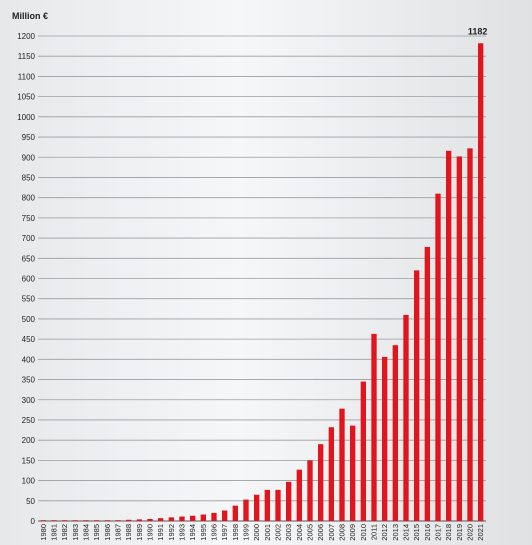 Image resolution: width=532 pixels, height=545 pixels. What do you see at coordinates (30, 16) in the screenshot?
I see `y-axis-unit-label: Million €` at bounding box center [30, 16].